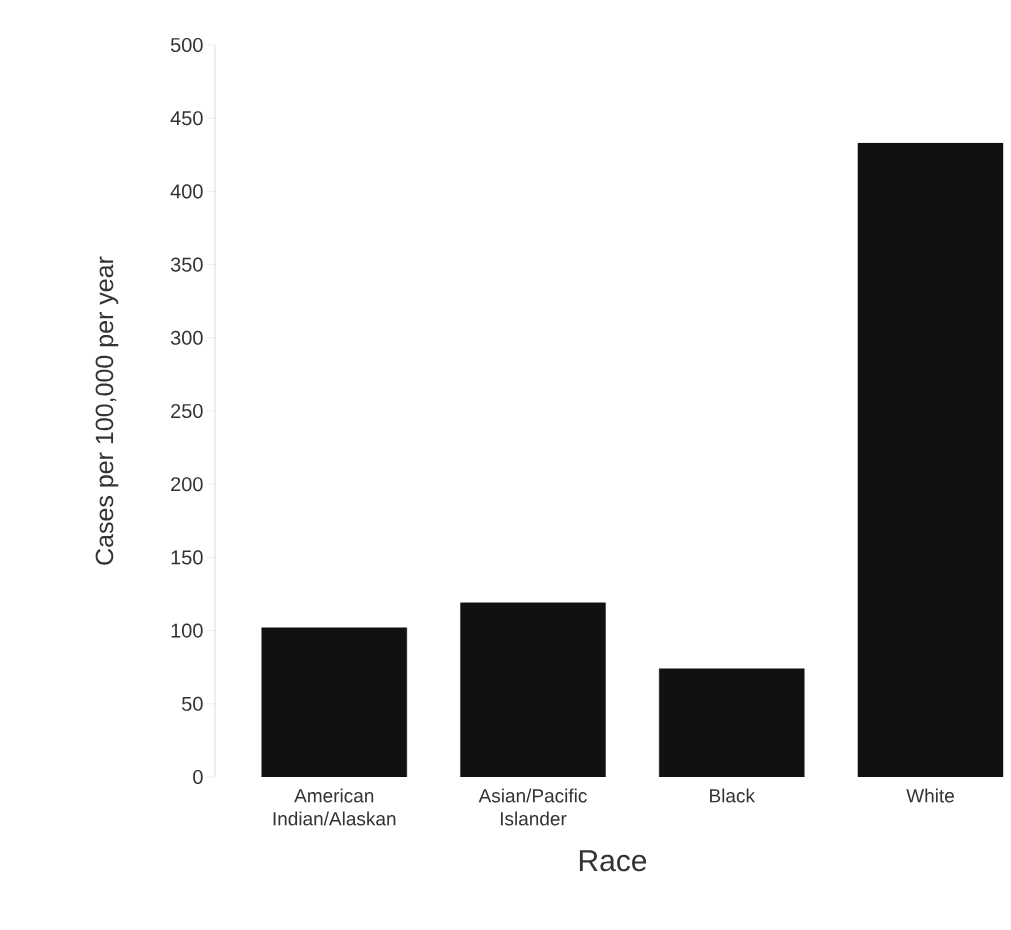  What do you see at coordinates (186, 45) in the screenshot?
I see `y-tick-label: 500` at bounding box center [186, 45].